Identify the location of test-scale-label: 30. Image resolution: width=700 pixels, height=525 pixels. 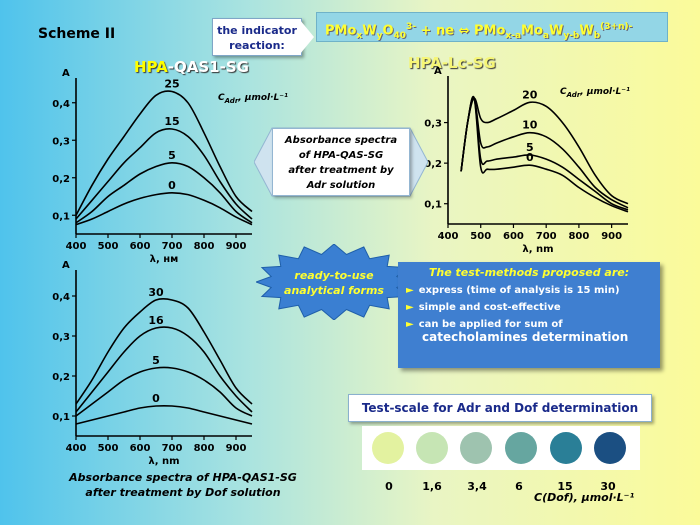
(608, 486).